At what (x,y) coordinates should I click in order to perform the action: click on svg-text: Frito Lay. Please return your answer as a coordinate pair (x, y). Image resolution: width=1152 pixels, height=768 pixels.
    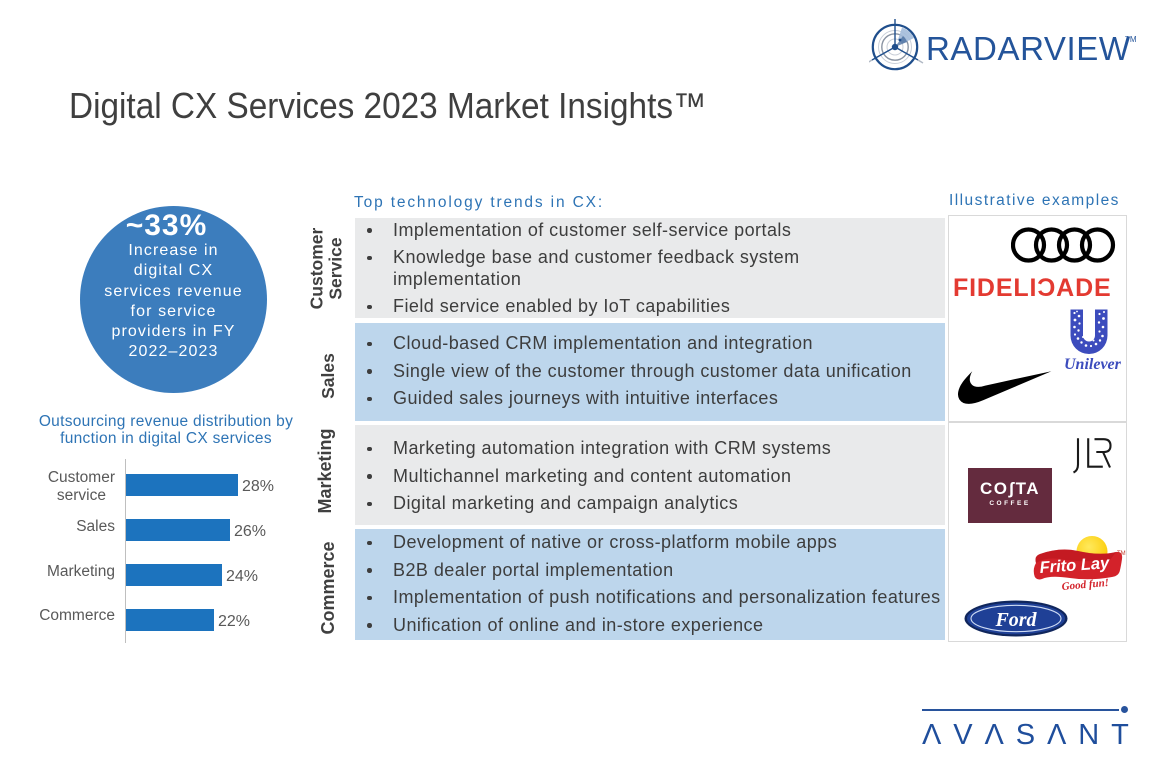
    Looking at the image, I should click on (1075, 565).